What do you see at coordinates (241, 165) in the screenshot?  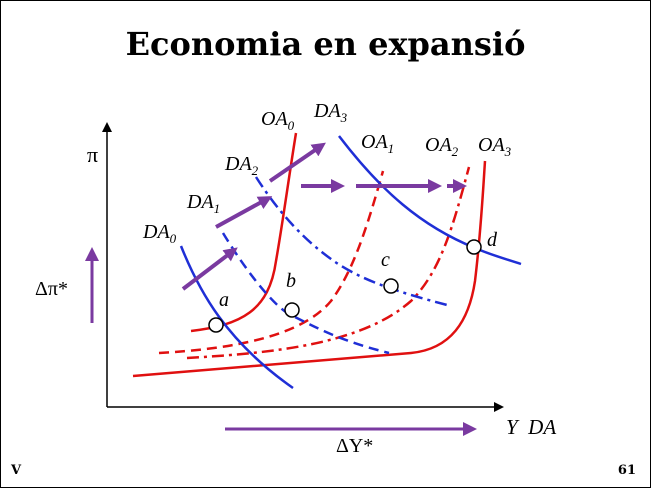 I see `label-da2: DA2` at bounding box center [241, 165].